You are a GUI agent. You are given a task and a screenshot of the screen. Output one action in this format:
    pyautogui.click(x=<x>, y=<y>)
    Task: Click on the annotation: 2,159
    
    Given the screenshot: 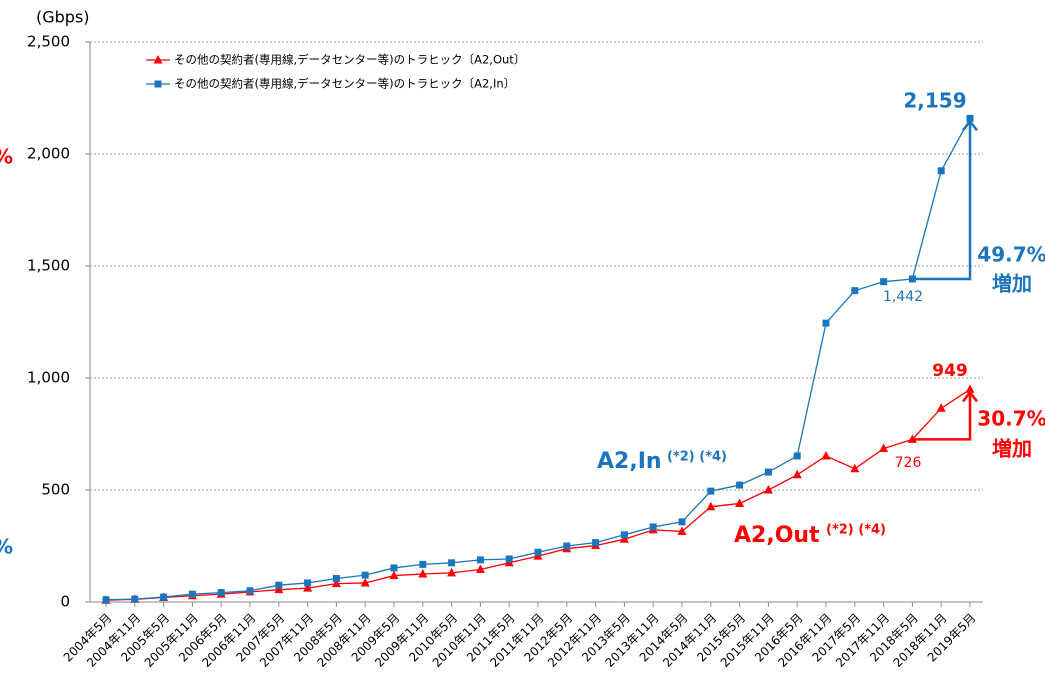 What is the action you would take?
    pyautogui.click(x=934, y=101)
    